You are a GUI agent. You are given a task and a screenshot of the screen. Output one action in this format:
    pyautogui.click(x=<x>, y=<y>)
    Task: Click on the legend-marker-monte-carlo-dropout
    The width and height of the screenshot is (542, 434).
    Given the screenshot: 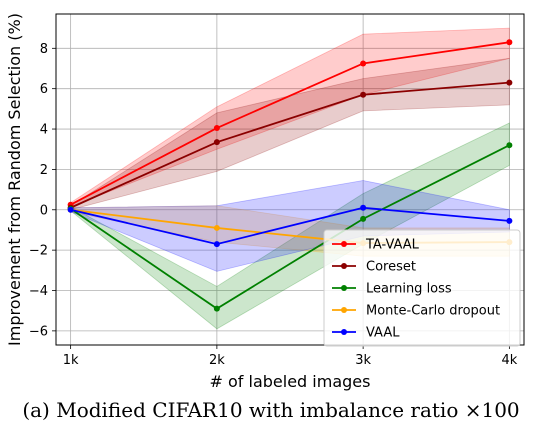 What is the action you would take?
    pyautogui.click(x=344, y=310)
    